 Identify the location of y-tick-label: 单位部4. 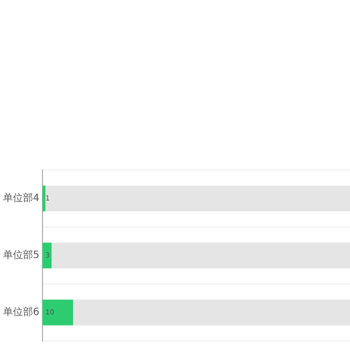
(21, 198).